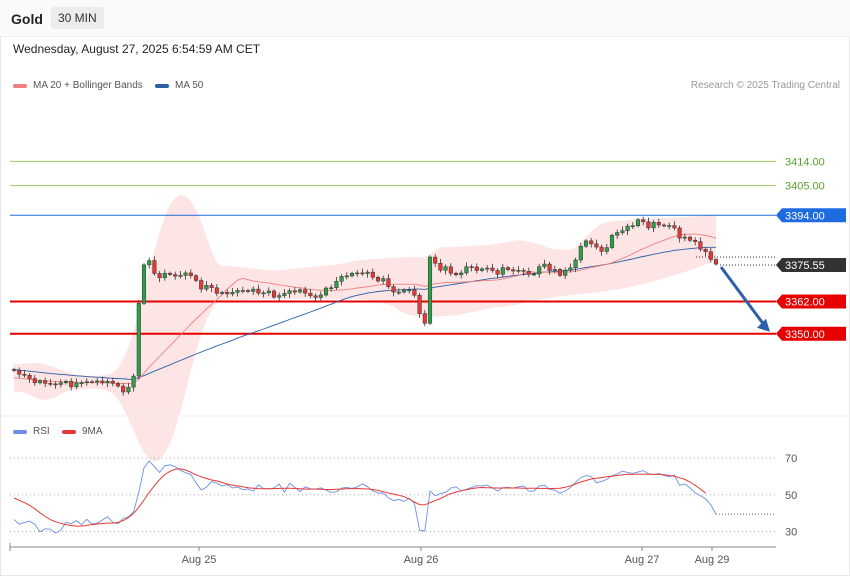 The width and height of the screenshot is (850, 576). Describe the element at coordinates (765, 85) in the screenshot. I see `credit: Research © 2025 Trading Central` at that location.